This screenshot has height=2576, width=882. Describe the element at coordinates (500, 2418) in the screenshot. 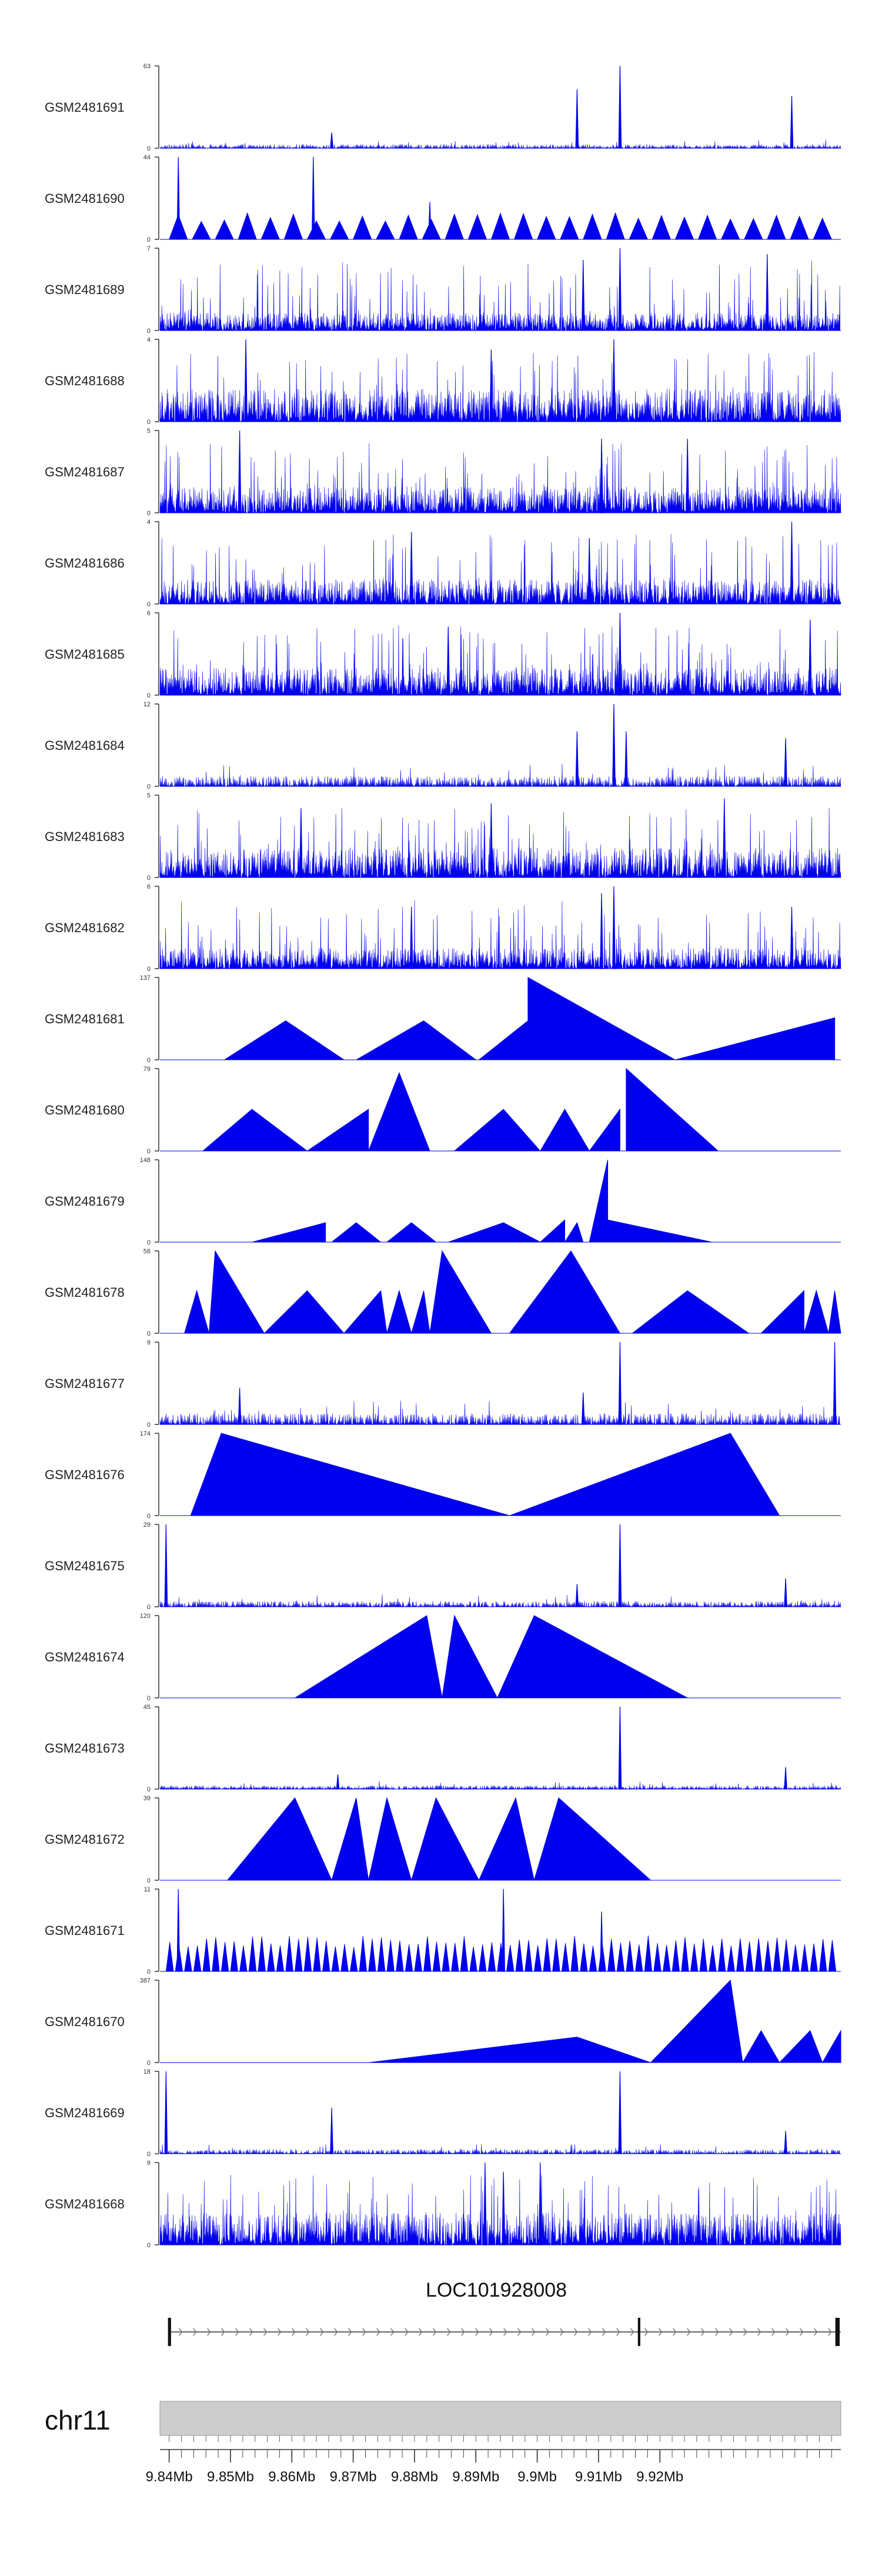

I see `chromosome-ideogram` at that location.